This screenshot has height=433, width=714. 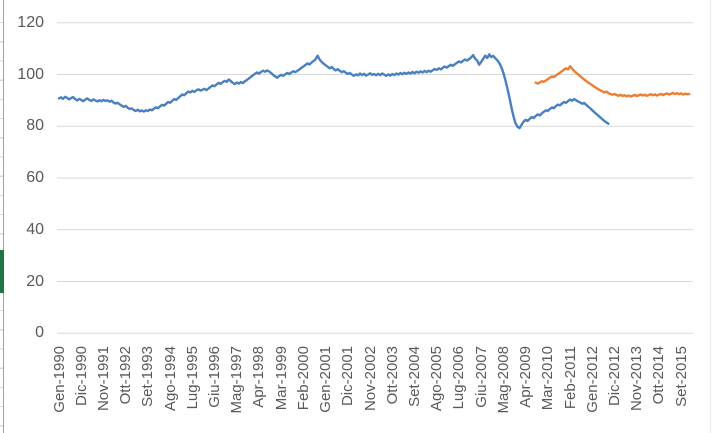 I want to click on left-window-border, so click(x=3, y=216).